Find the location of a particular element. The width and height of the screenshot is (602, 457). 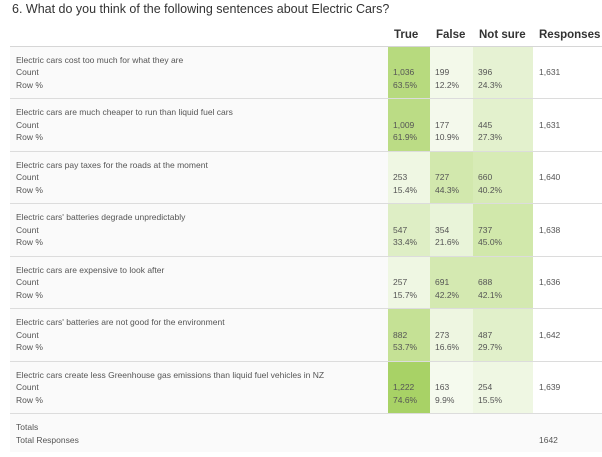

cell-true: 1,222 74.6% is located at coordinates (409, 387).